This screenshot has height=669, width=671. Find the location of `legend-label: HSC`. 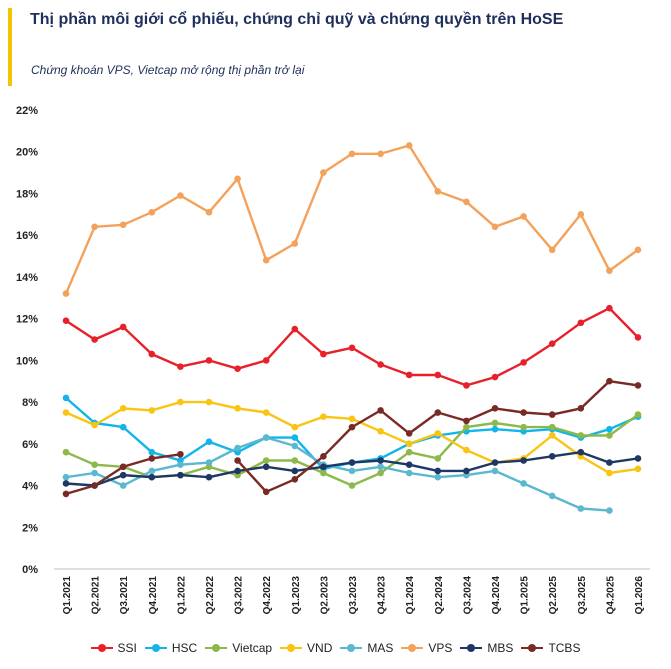

legend-label: HSC is located at coordinates (184, 648).